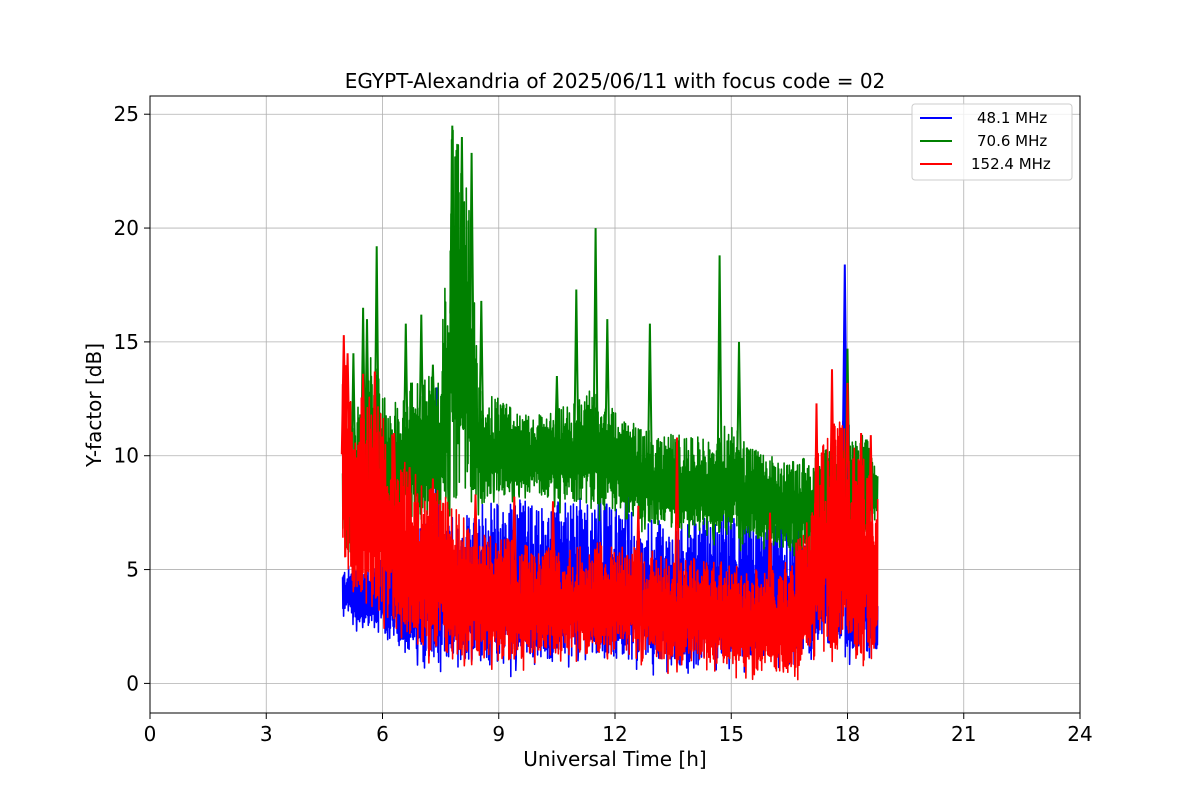 This screenshot has width=1200, height=800. What do you see at coordinates (1011, 164) in the screenshot?
I see `legend-label-152mhz: 152.4 MHz` at bounding box center [1011, 164].